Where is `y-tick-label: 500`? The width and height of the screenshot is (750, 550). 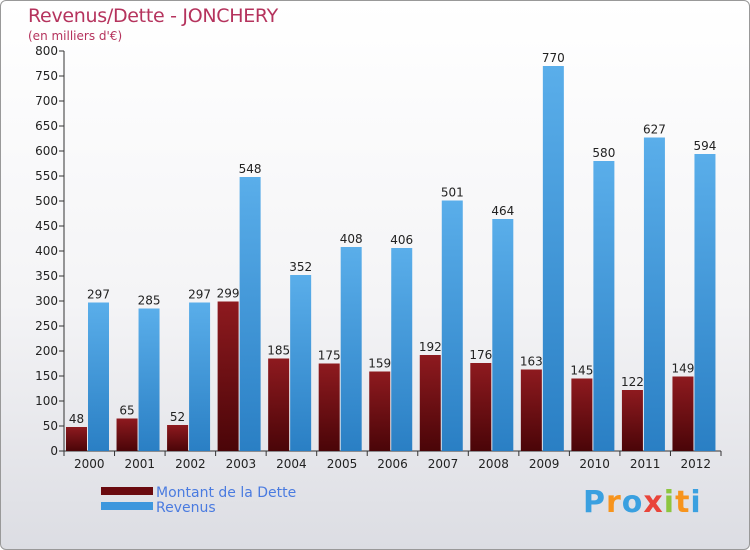 y-tick-label: 500 is located at coordinates (46, 201).